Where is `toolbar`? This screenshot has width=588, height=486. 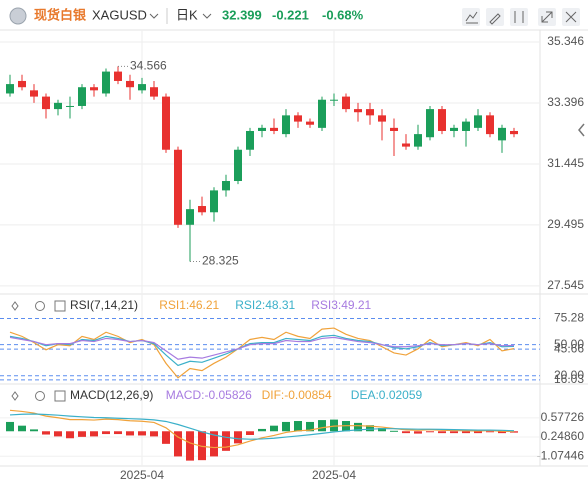
toolbar is located at coordinates (521, 17).